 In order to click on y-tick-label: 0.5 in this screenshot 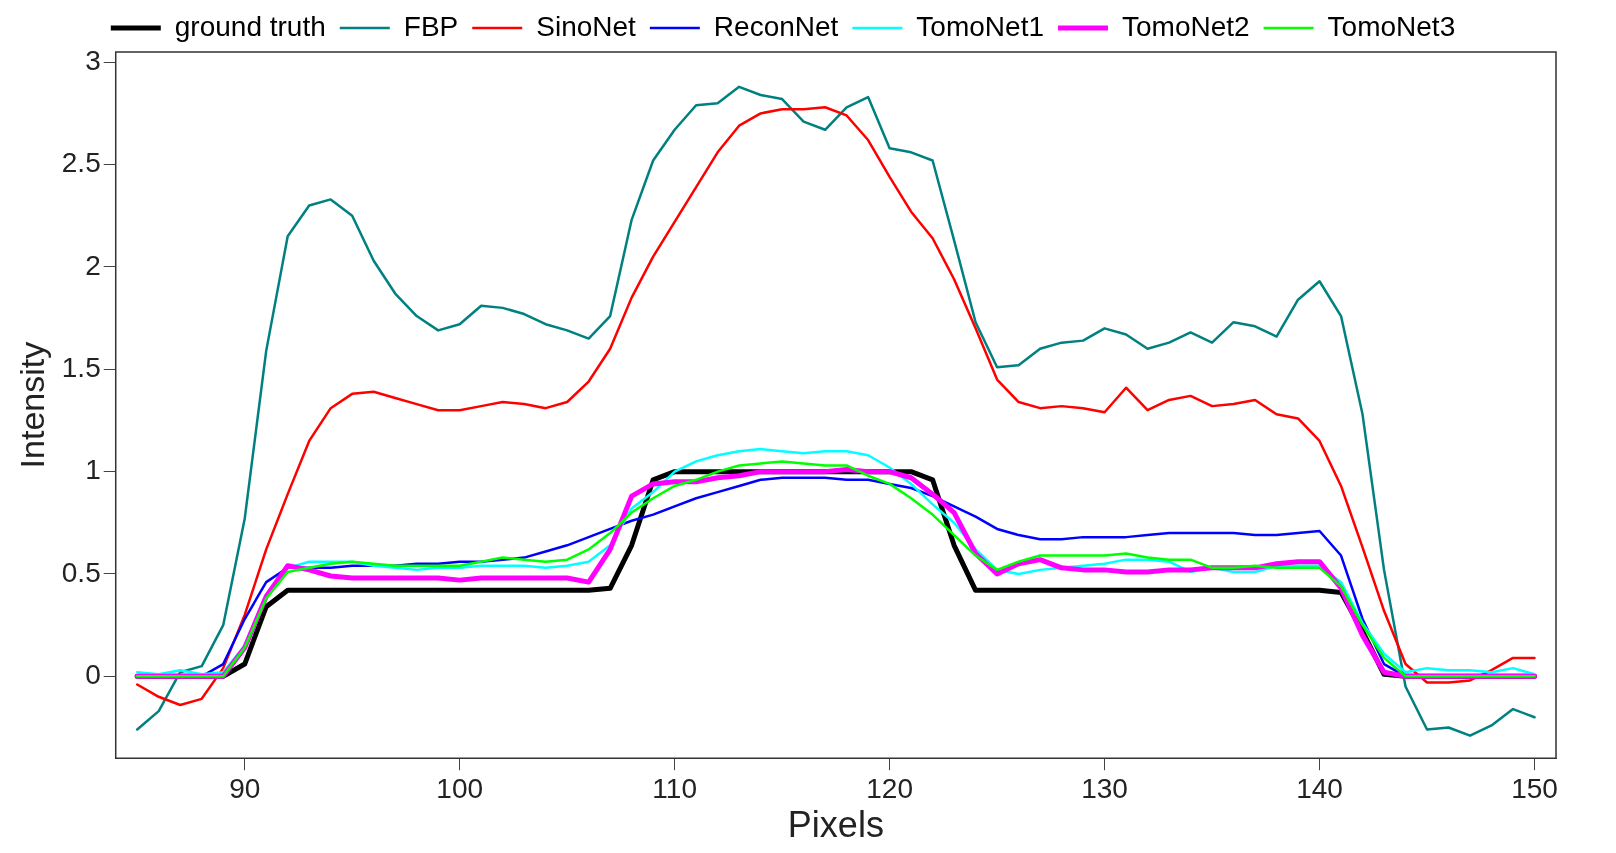, I will do `click(81, 572)`.